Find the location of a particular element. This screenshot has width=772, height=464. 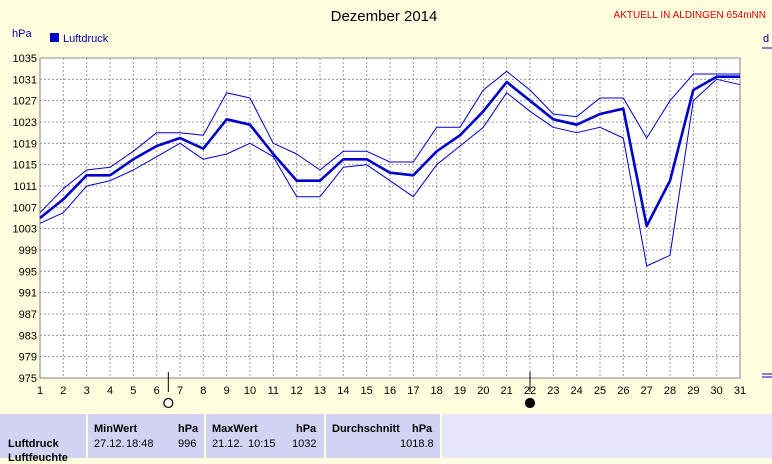

y-tick-label: 975 is located at coordinates (28, 379).